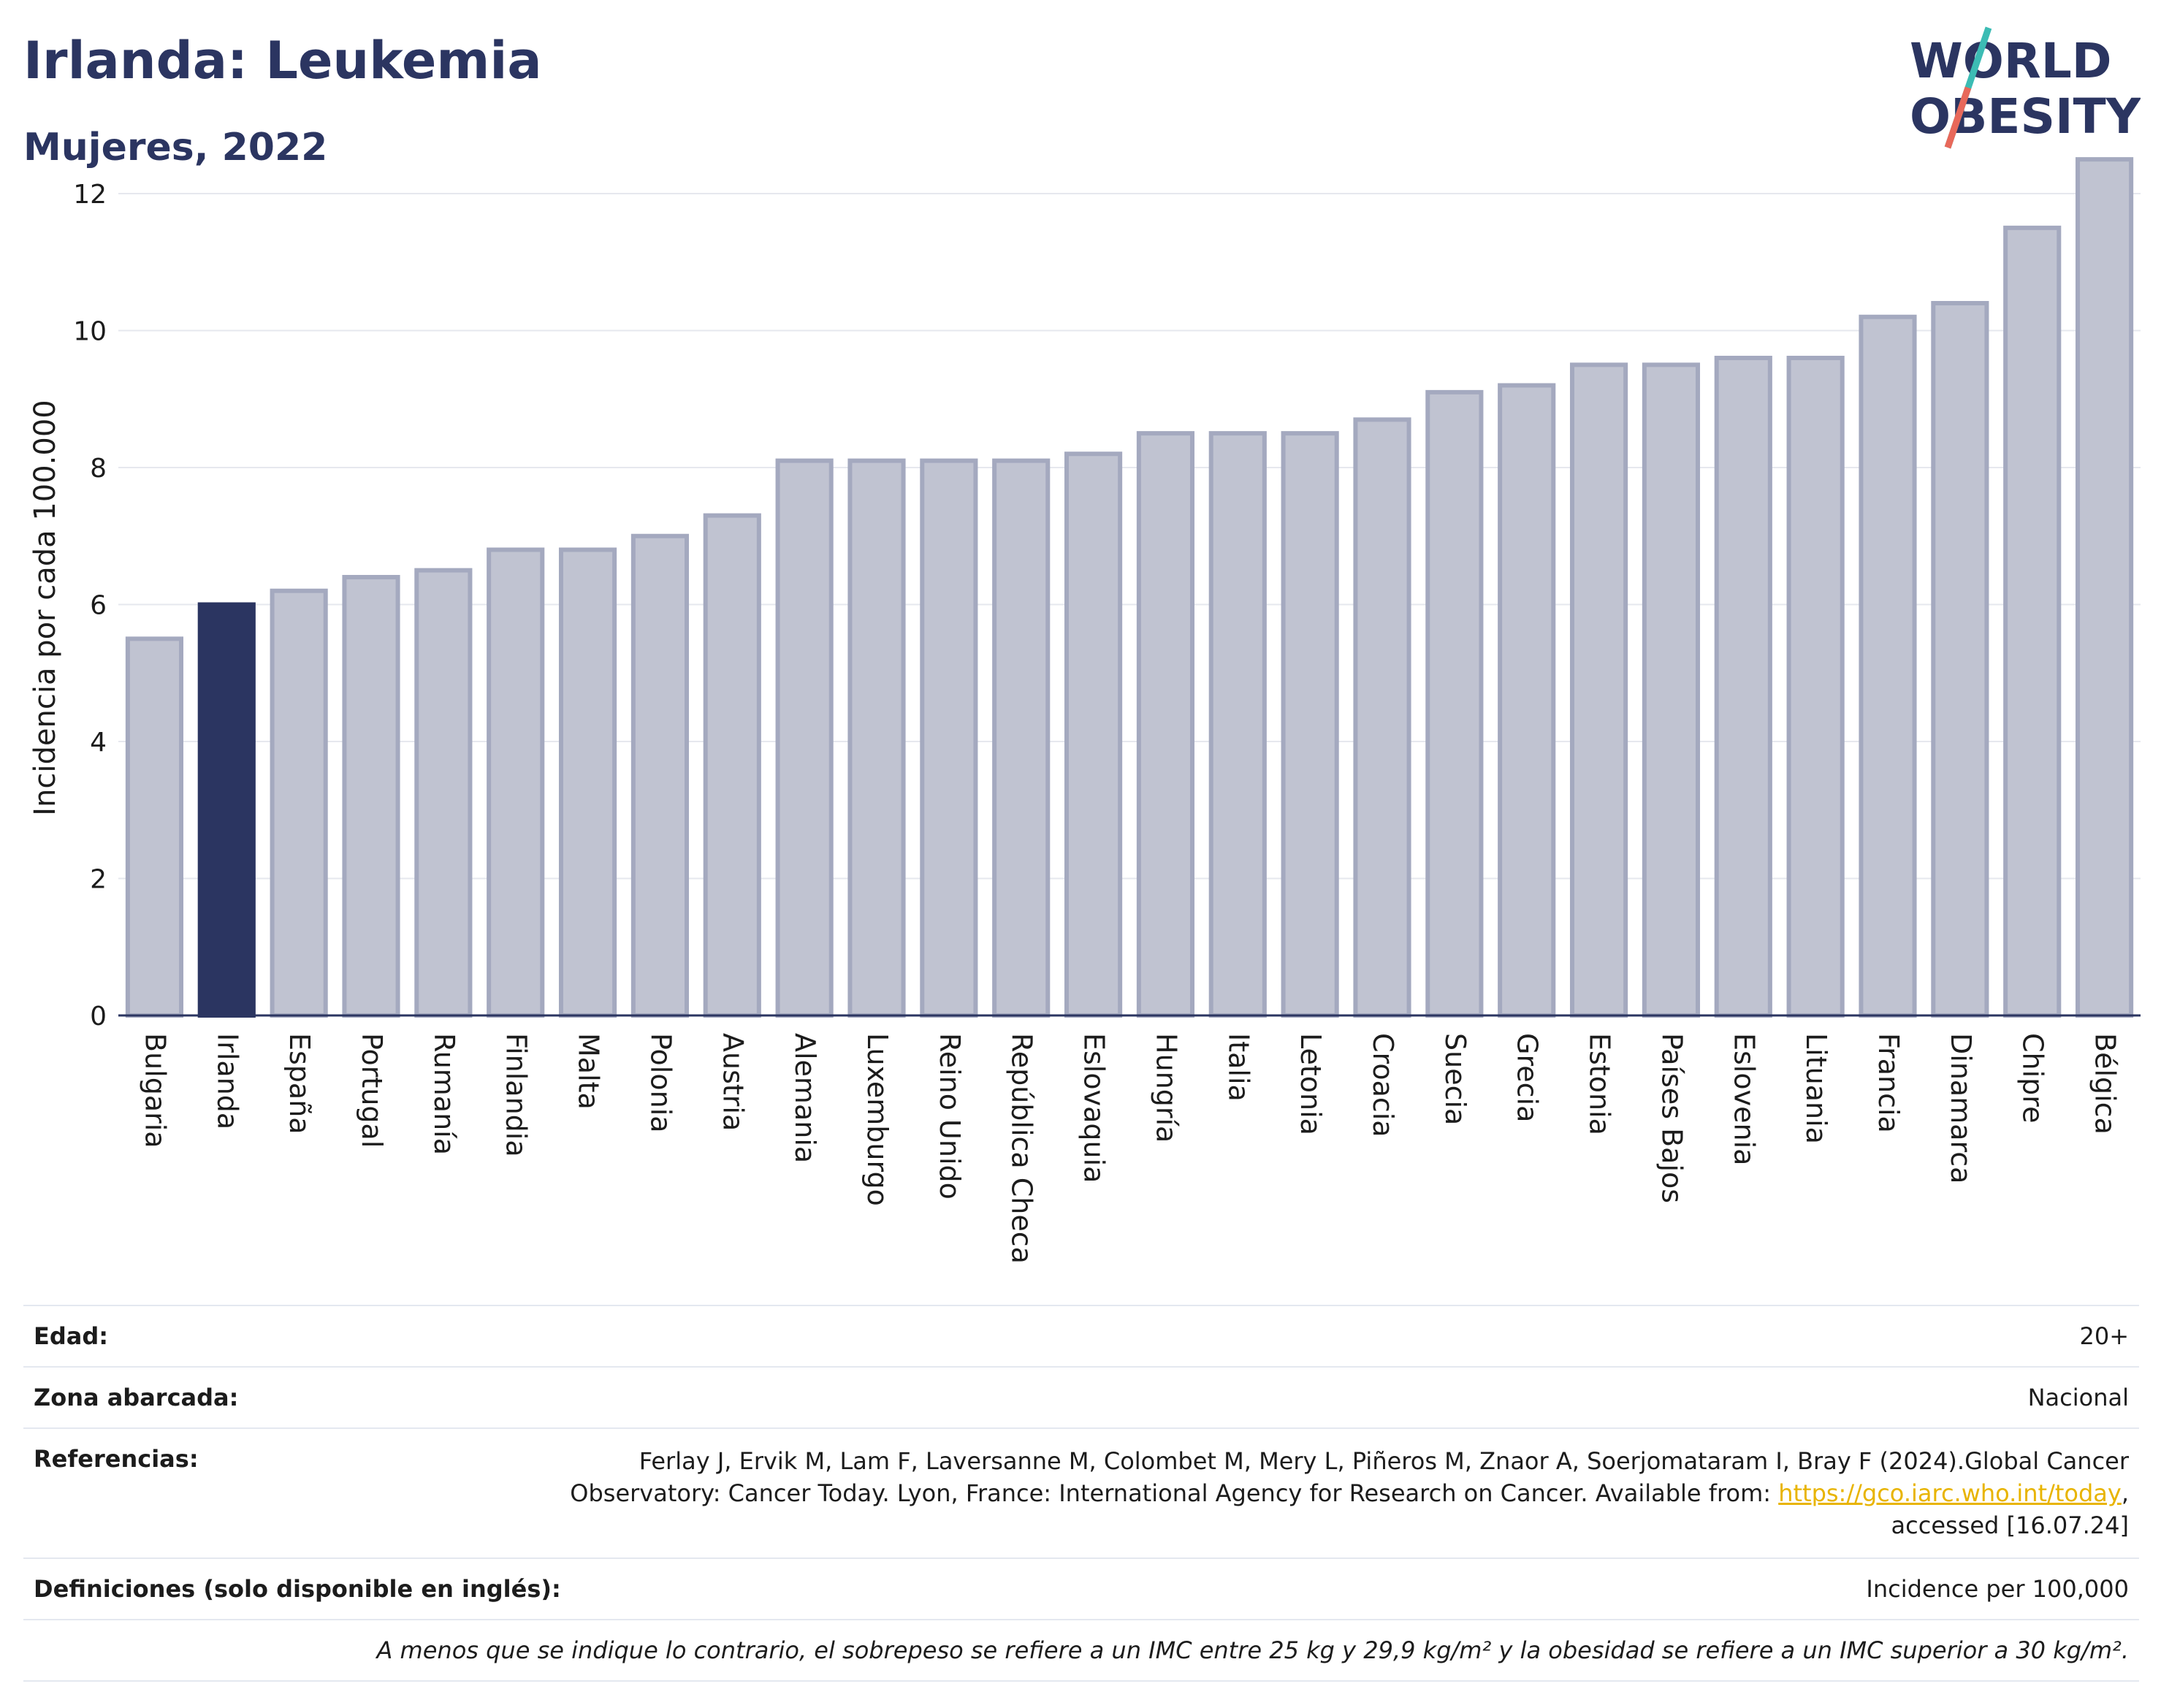  Describe the element at coordinates (116, 1459) in the screenshot. I see `ref-label: Referencias:` at that location.